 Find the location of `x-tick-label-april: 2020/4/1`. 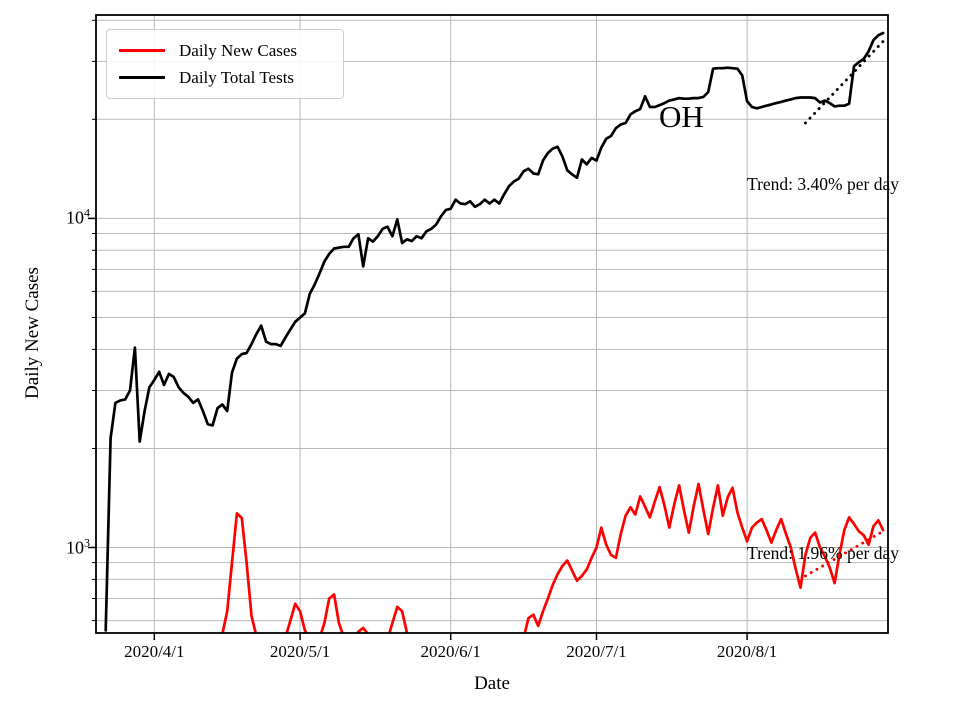

x-tick-label-april: 2020/4/1 is located at coordinates (154, 651).